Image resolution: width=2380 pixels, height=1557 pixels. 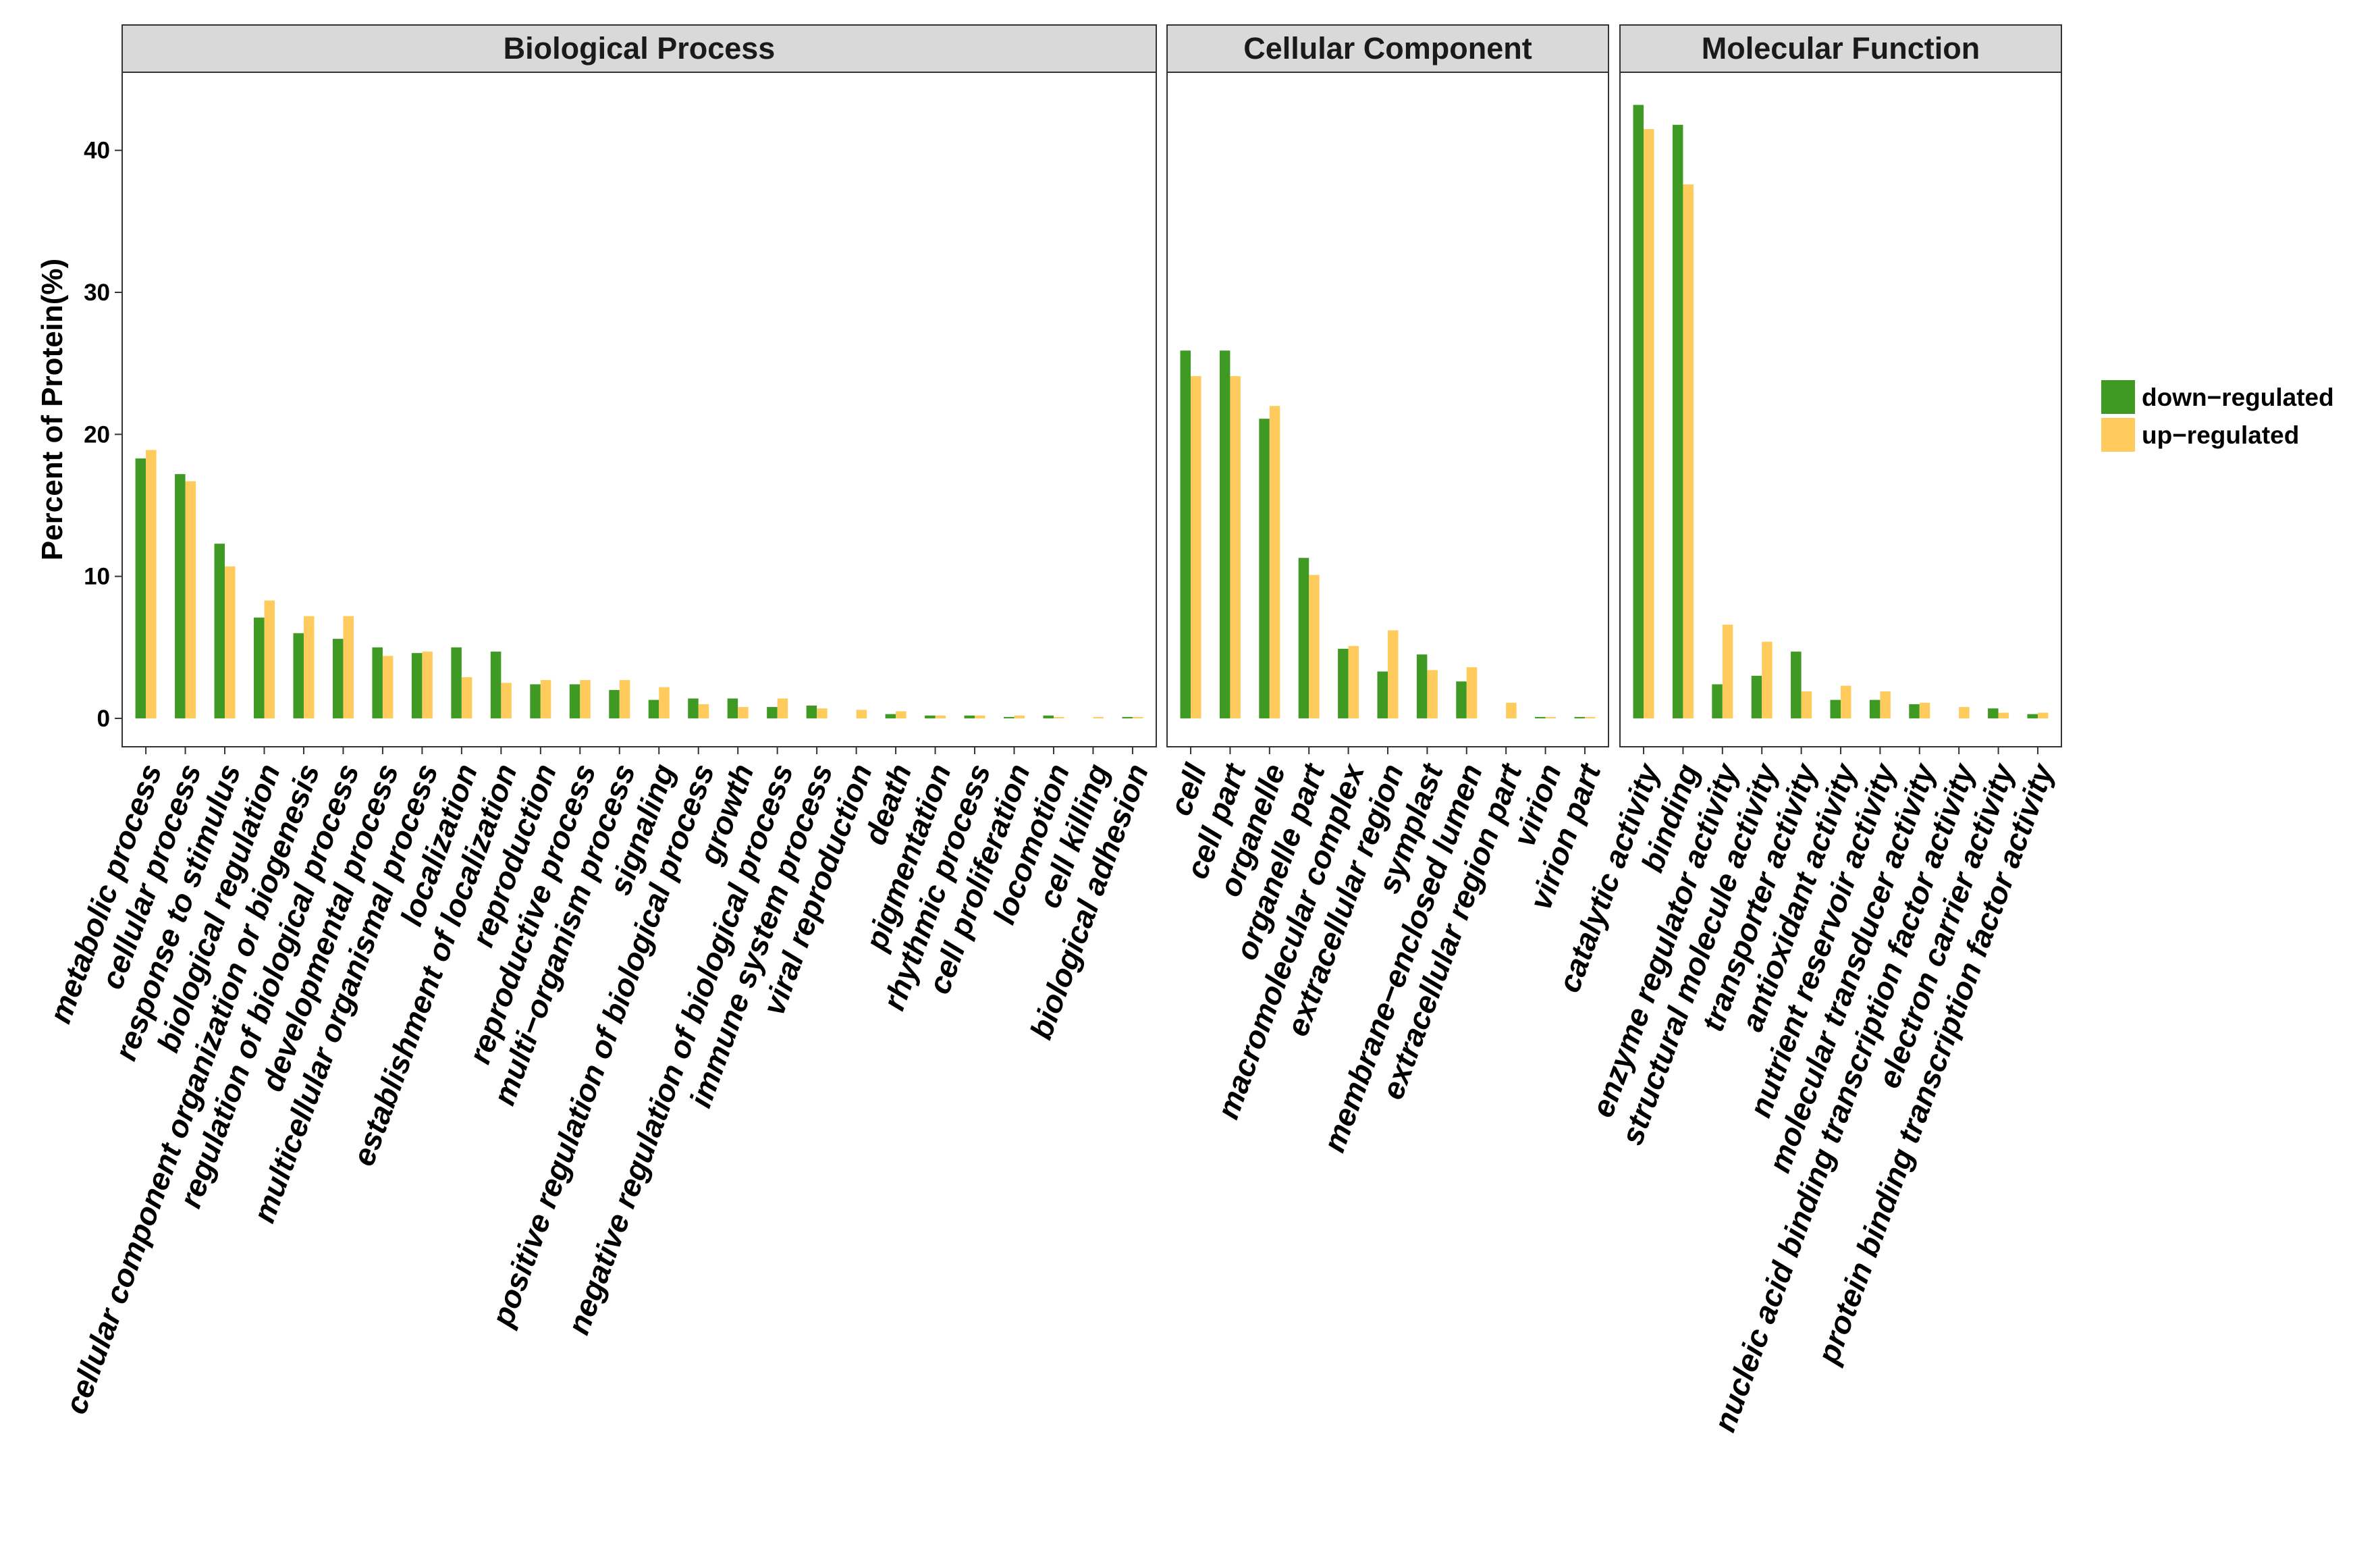 I want to click on bar-up-extracellular-region, so click(x=1393, y=674).